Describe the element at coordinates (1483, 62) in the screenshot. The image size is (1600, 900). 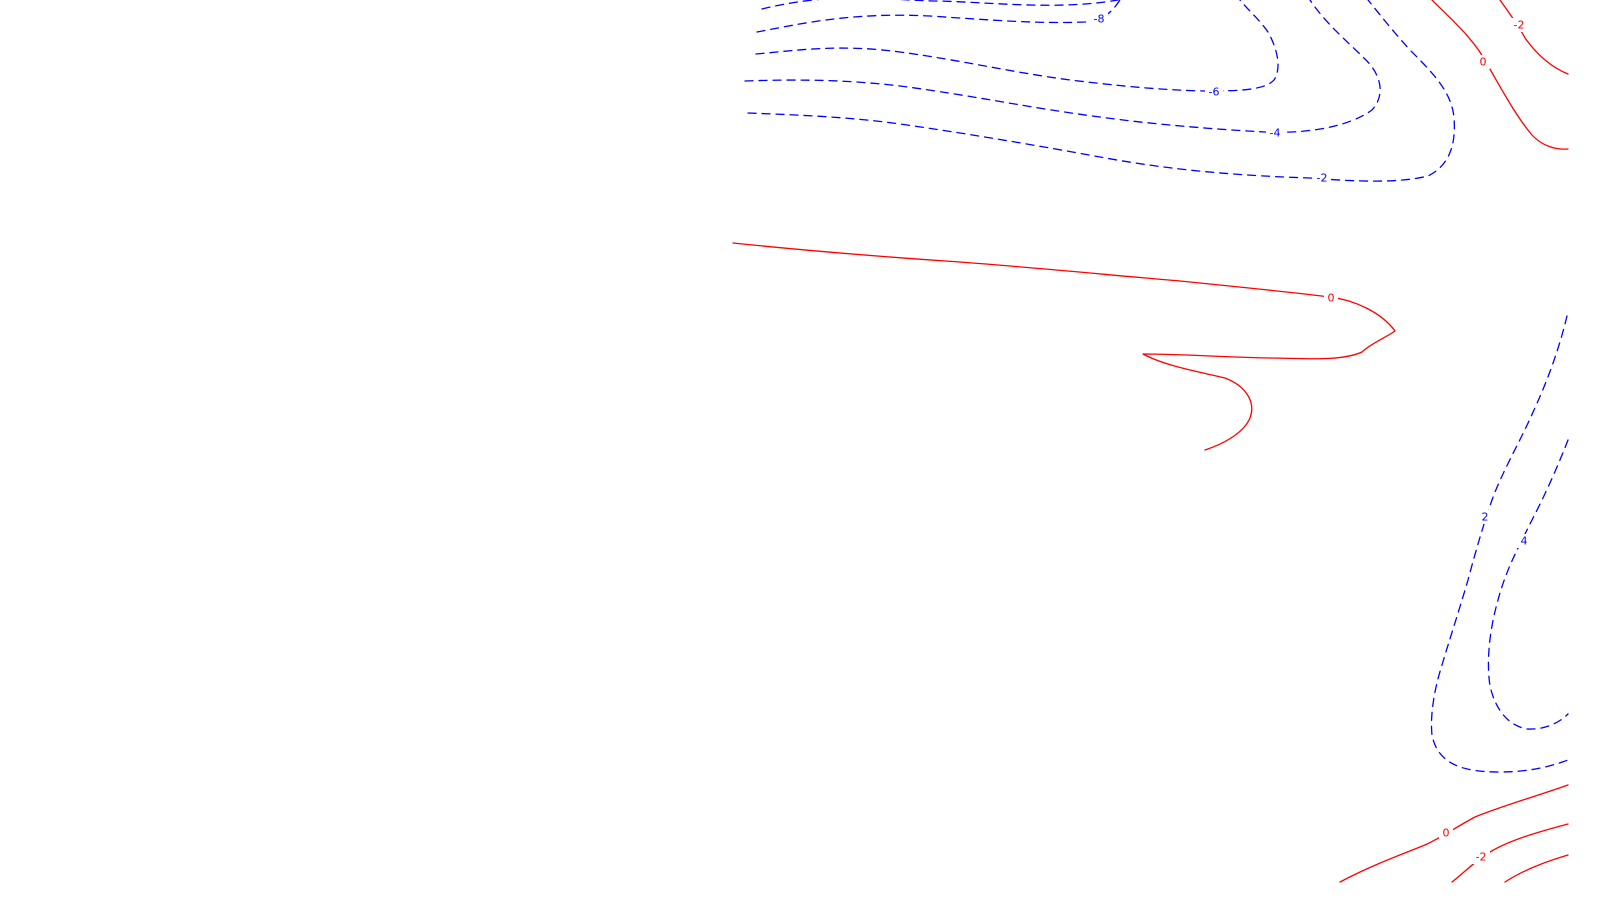
I see `contour-label-top-right-0: 0` at that location.